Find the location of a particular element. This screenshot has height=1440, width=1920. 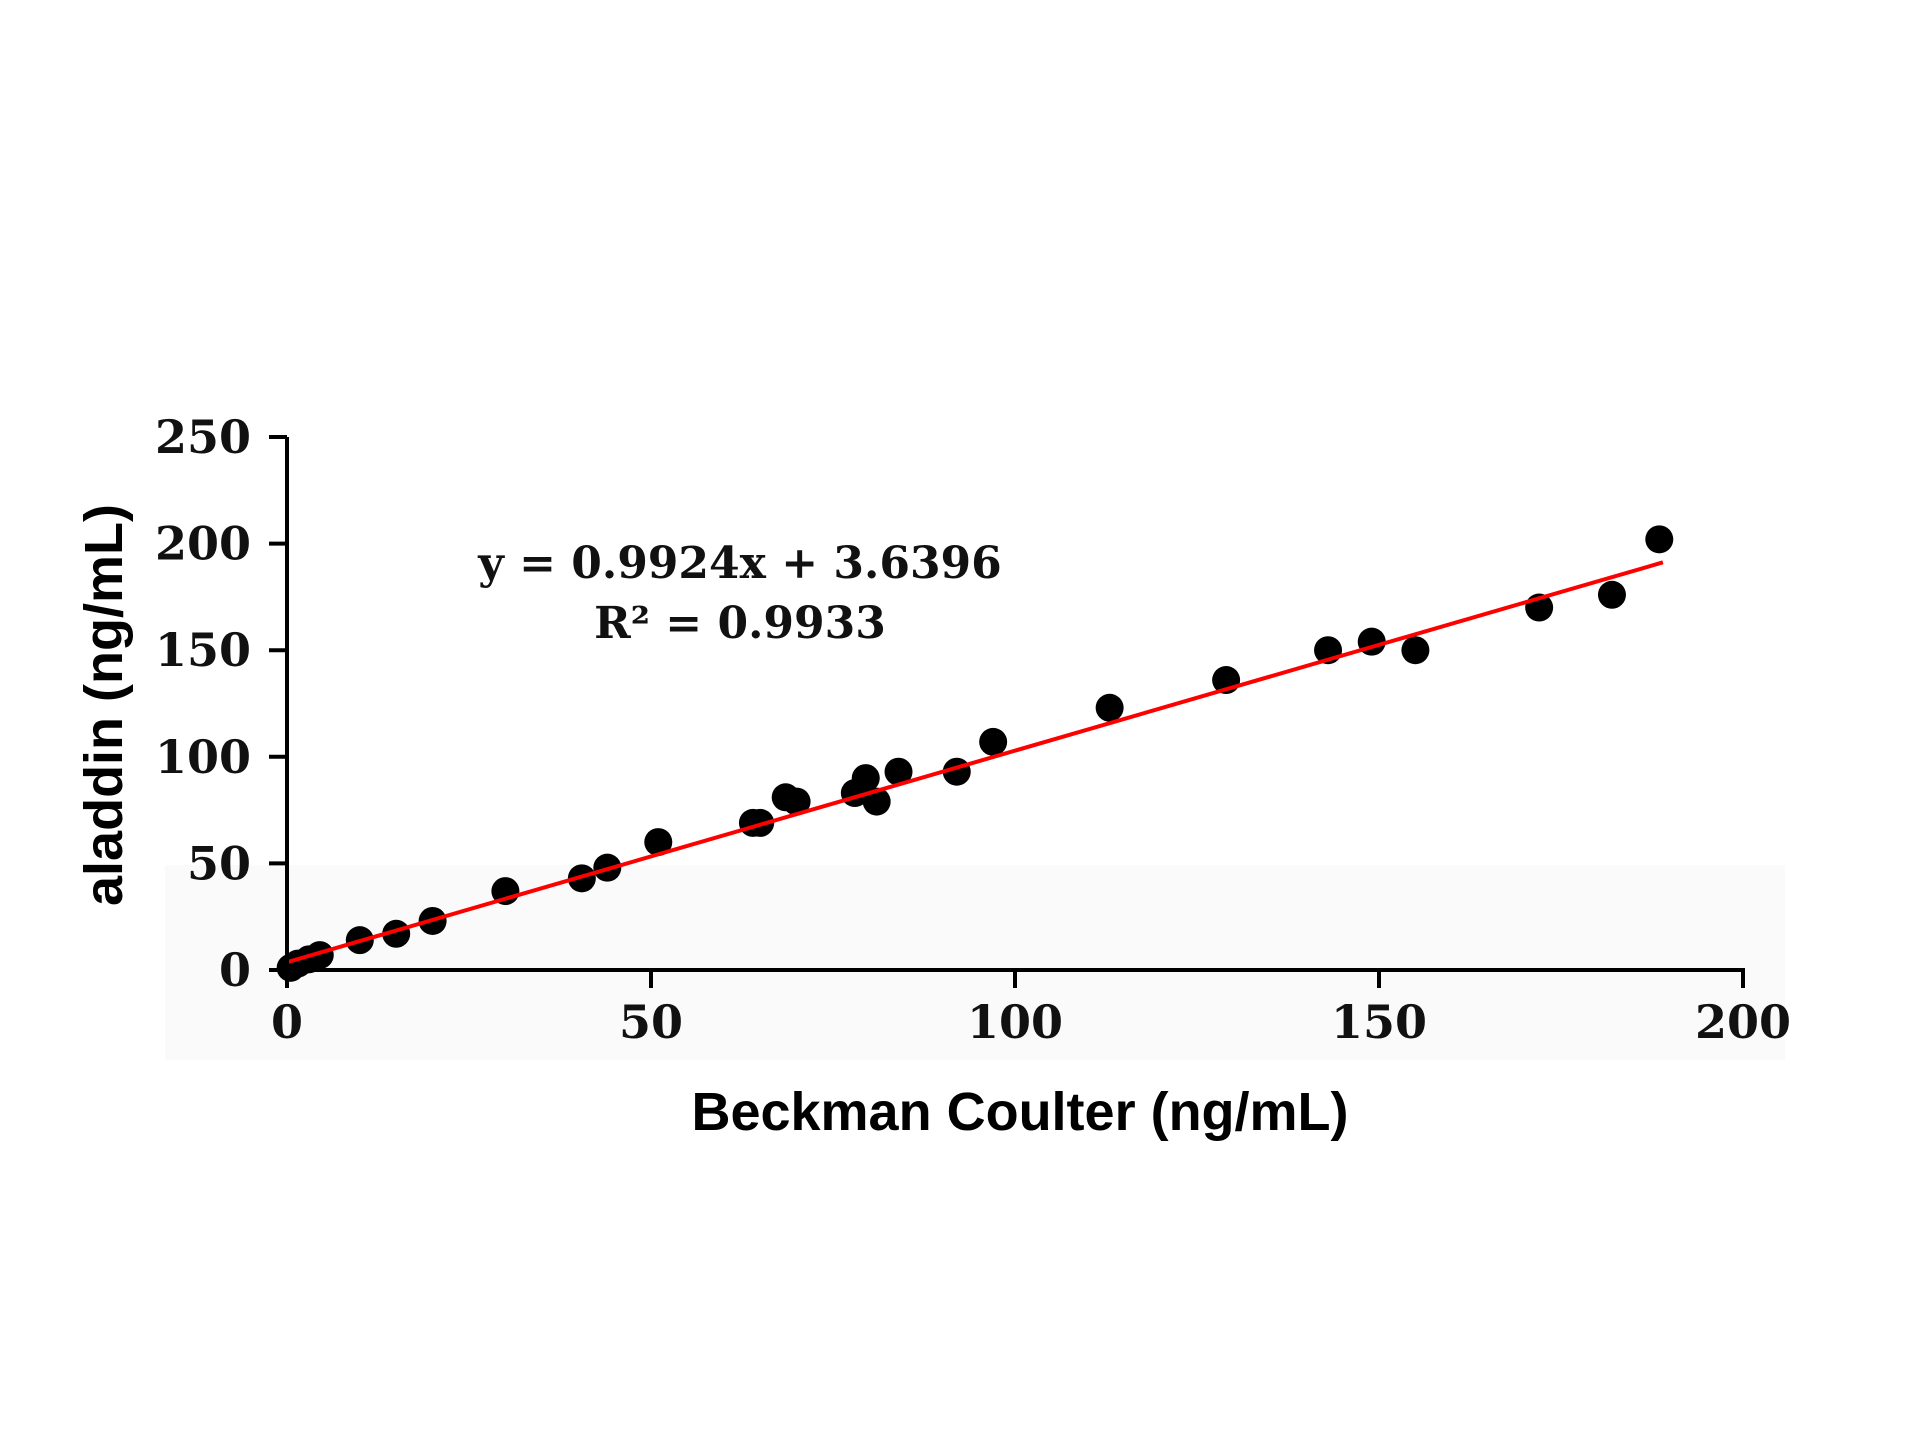

x-axis-title: Beckman Coulter (ng/mL) is located at coordinates (1019, 1112).